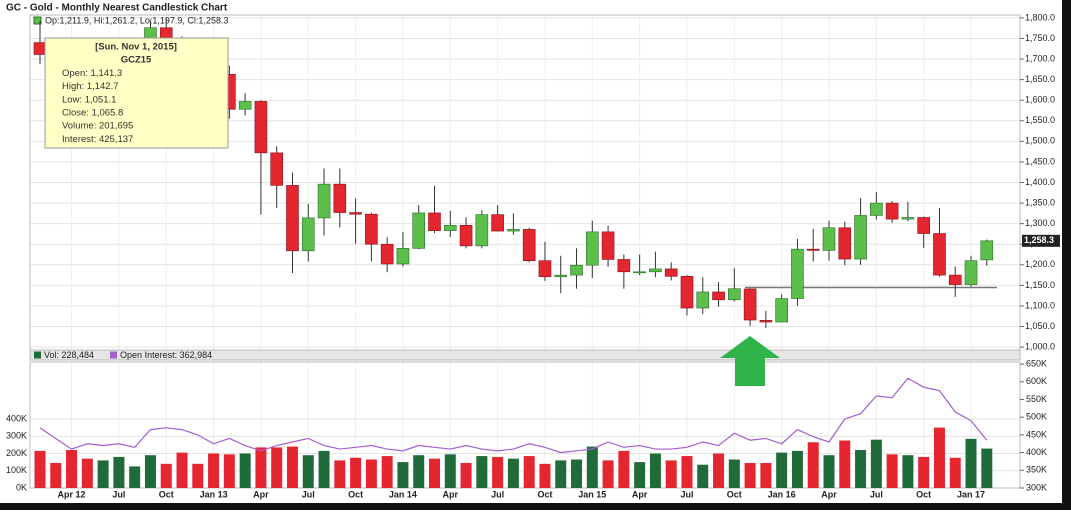 The width and height of the screenshot is (1071, 515). Describe the element at coordinates (16, 436) in the screenshot. I see `y-tick-label: 300K` at that location.